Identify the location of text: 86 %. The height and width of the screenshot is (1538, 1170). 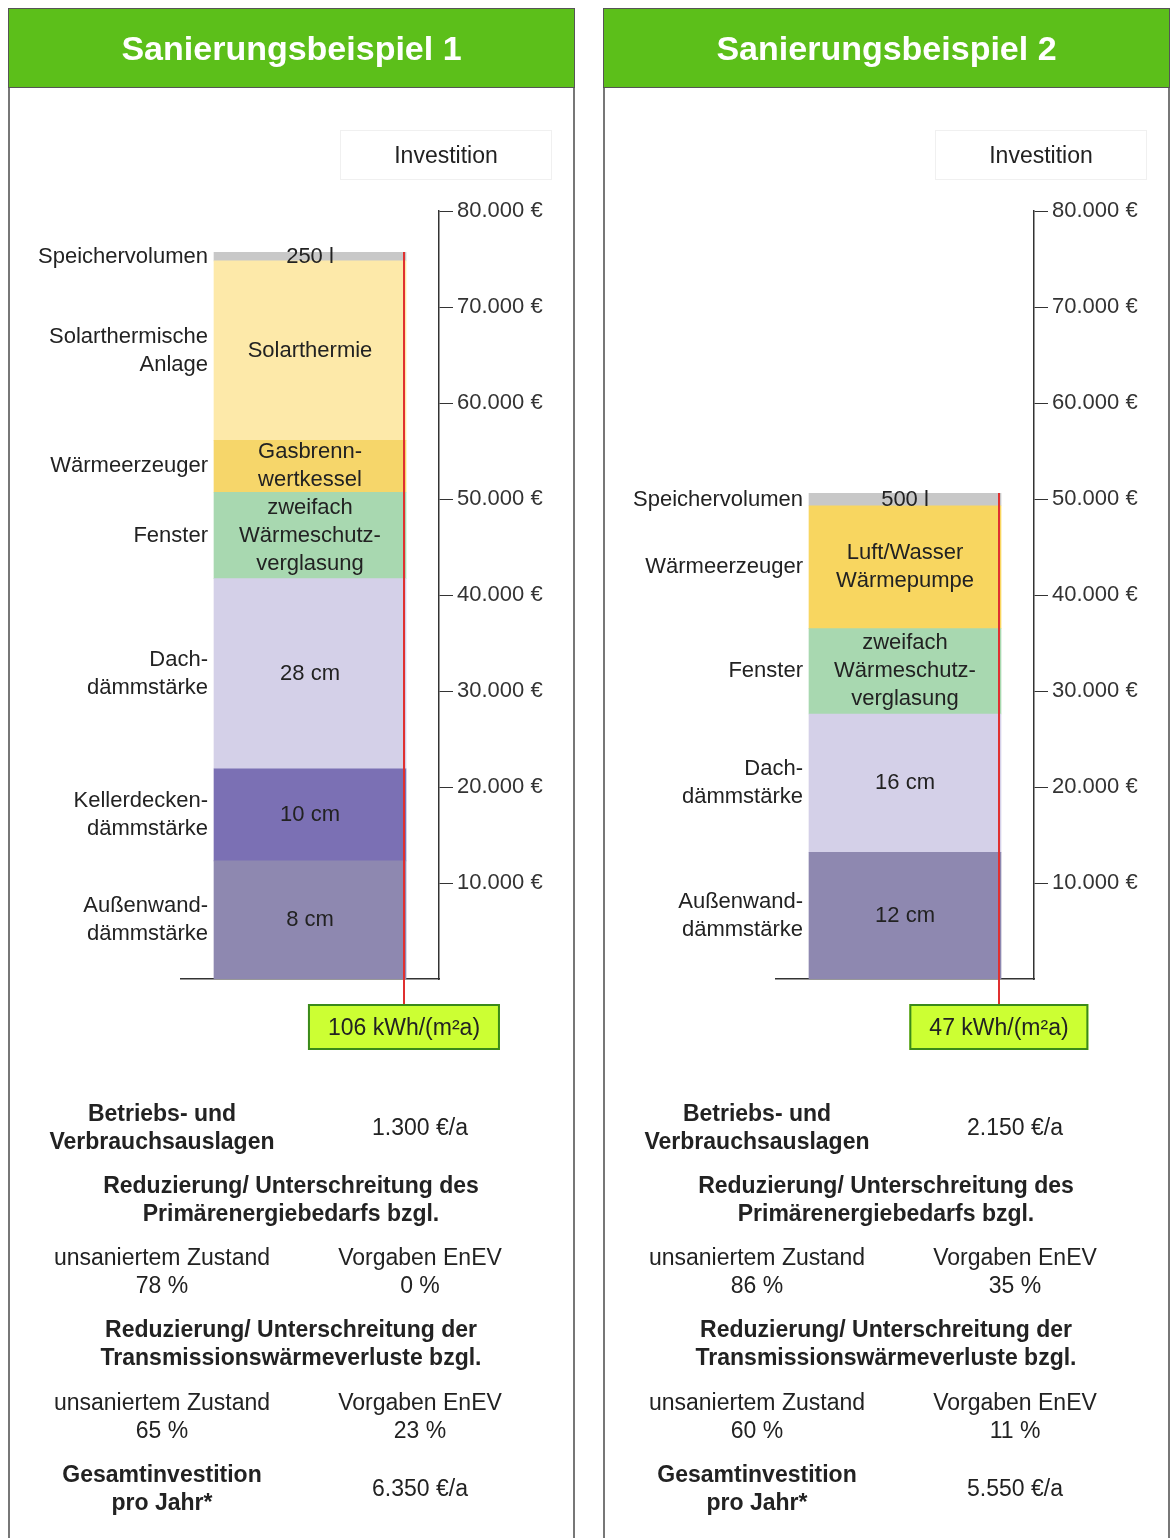
(757, 1285).